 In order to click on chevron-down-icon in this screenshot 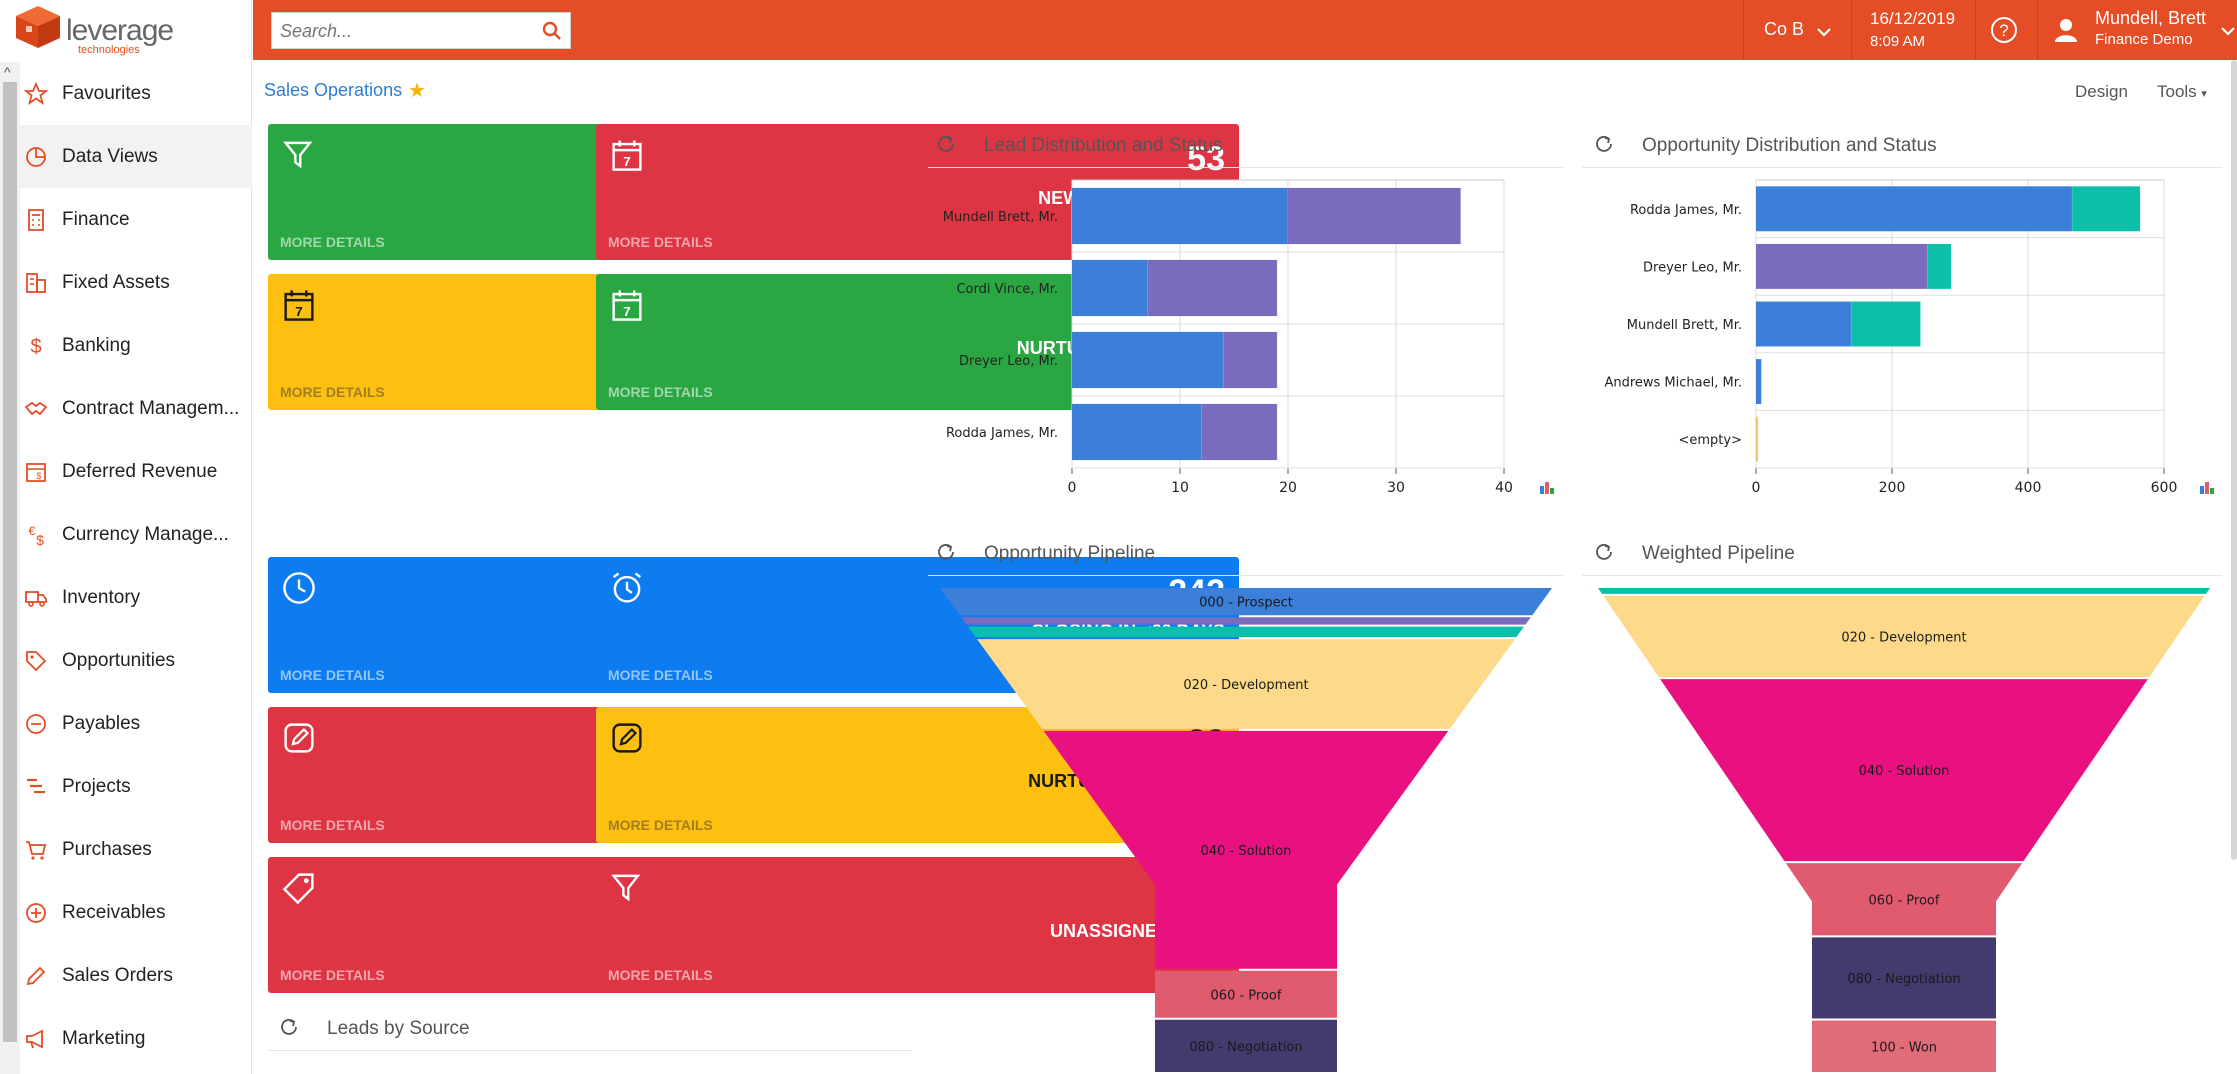, I will do `click(2228, 31)`.